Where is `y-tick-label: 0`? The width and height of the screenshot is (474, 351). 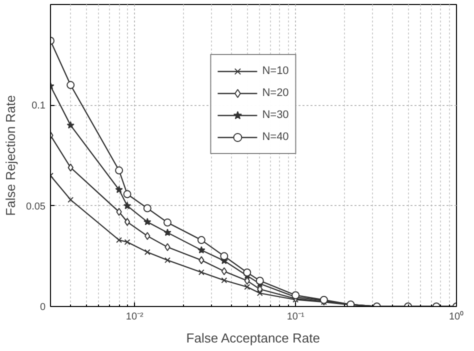
y-tick-label: 0 is located at coordinates (43, 307).